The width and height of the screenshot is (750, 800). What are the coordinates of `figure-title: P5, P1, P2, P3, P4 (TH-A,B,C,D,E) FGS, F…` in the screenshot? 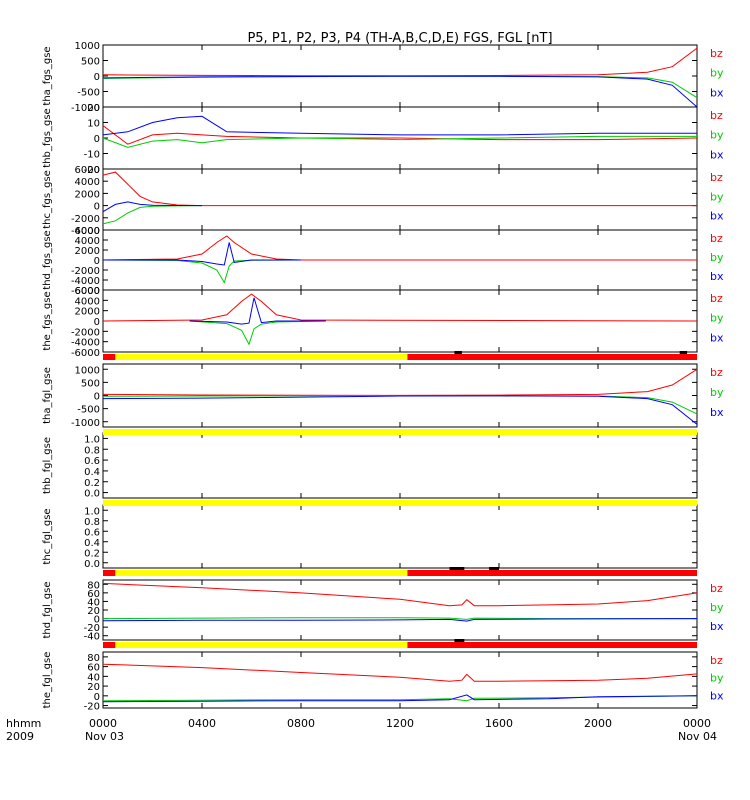 It's located at (399, 38).